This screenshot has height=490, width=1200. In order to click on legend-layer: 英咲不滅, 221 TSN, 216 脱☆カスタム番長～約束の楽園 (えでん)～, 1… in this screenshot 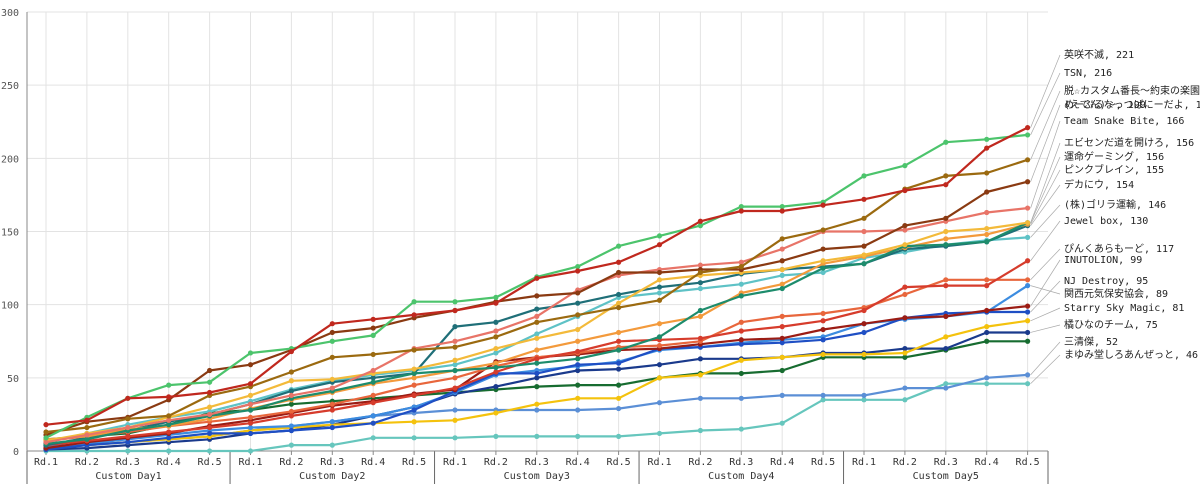, I will do `click(1115, 216)`.